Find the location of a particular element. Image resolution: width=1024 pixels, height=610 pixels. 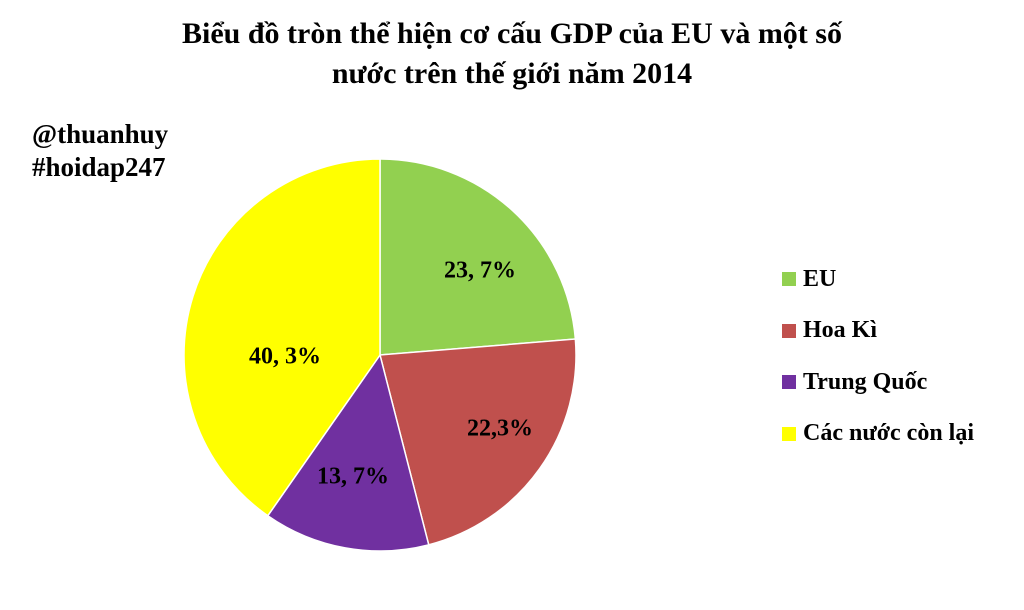

pie-slice-trung-quoc is located at coordinates (348, 452).